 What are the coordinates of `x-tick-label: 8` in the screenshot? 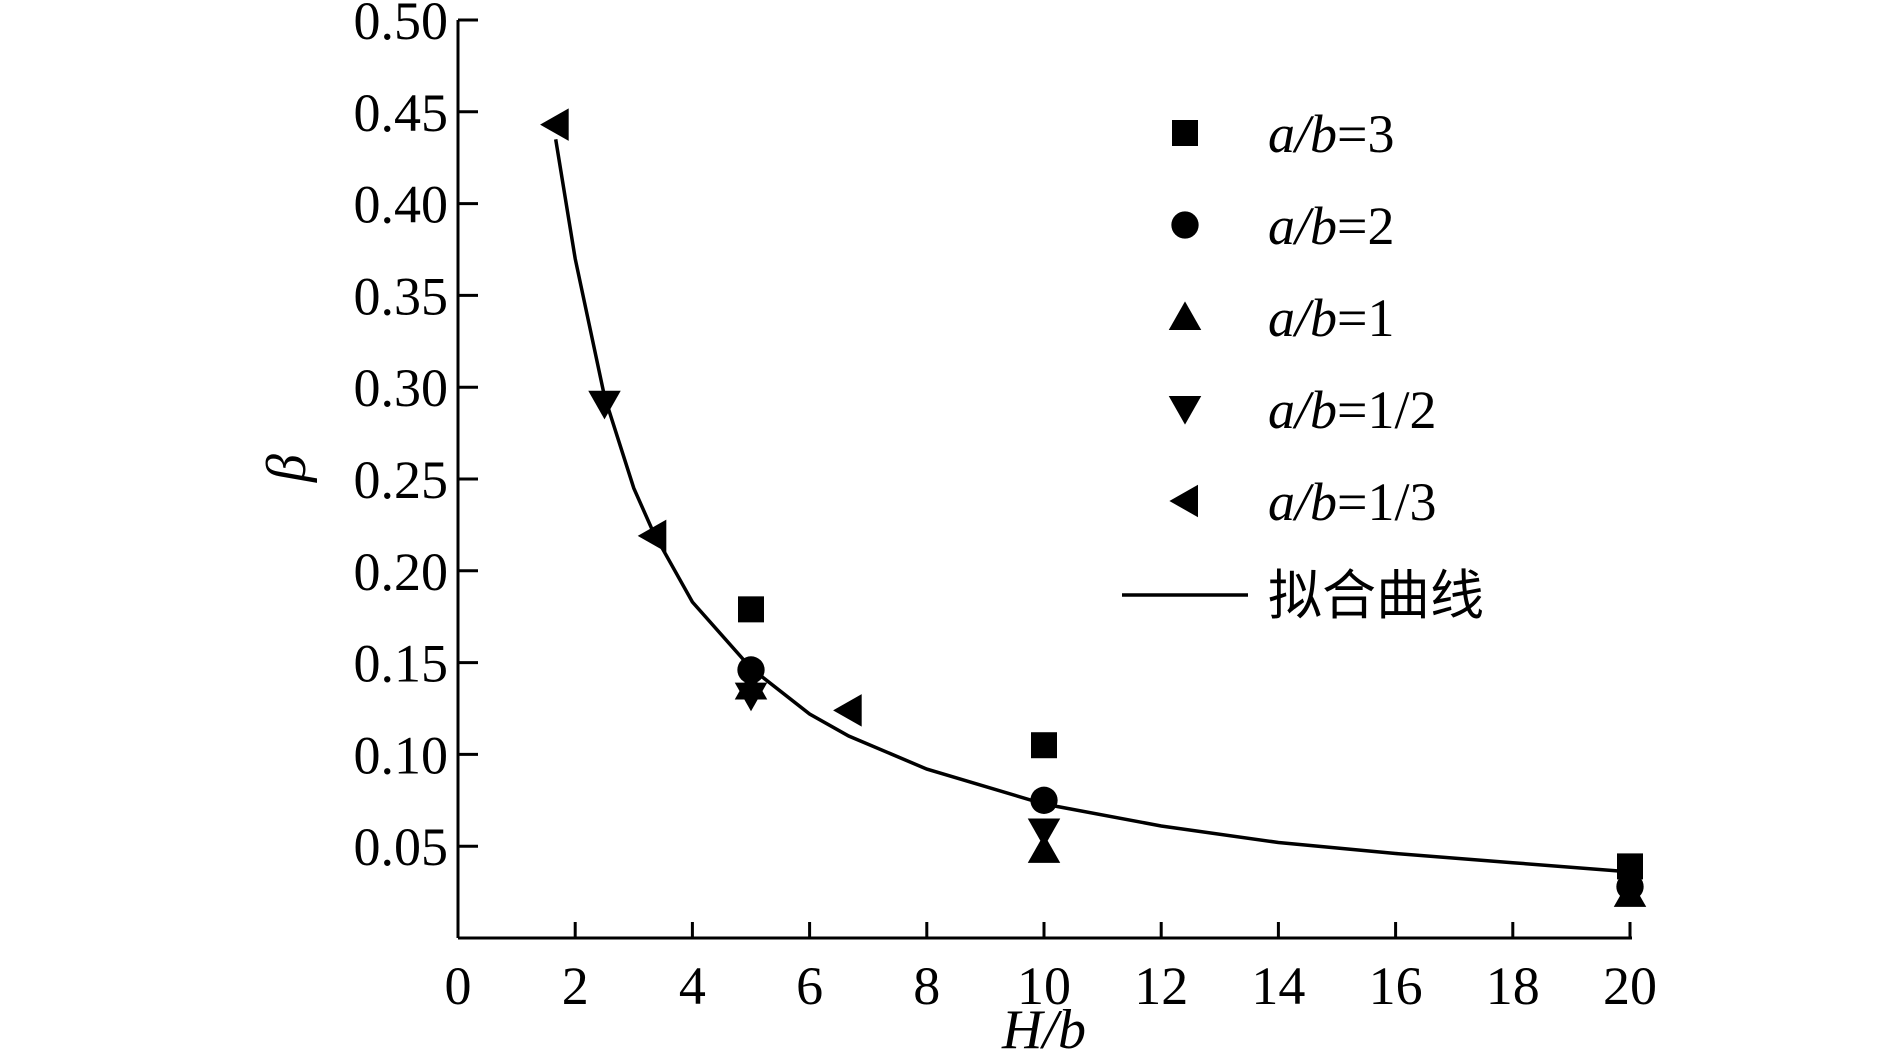 It's located at (926, 986).